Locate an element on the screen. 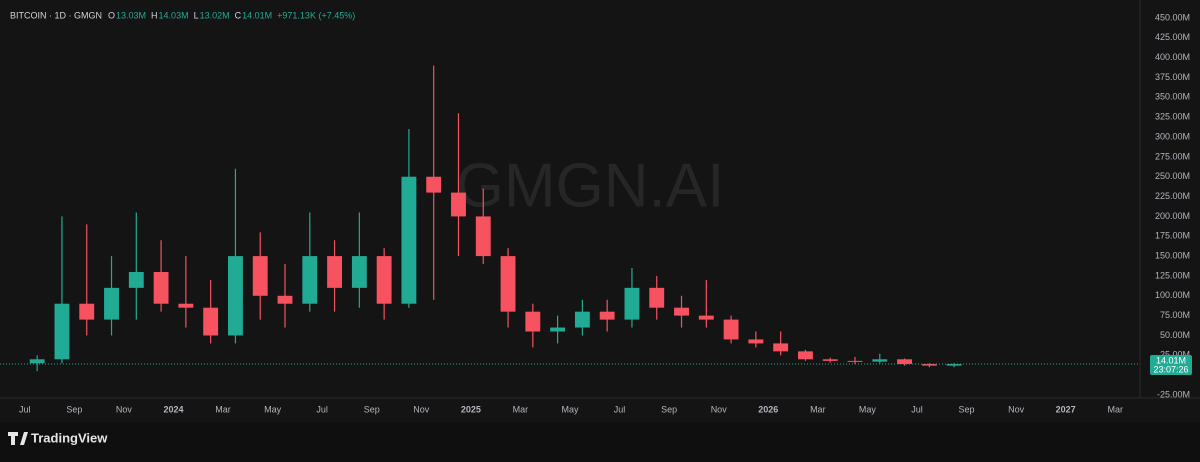  legend-symbol: BITCOIN · 1D · GMGN is located at coordinates (56, 15).